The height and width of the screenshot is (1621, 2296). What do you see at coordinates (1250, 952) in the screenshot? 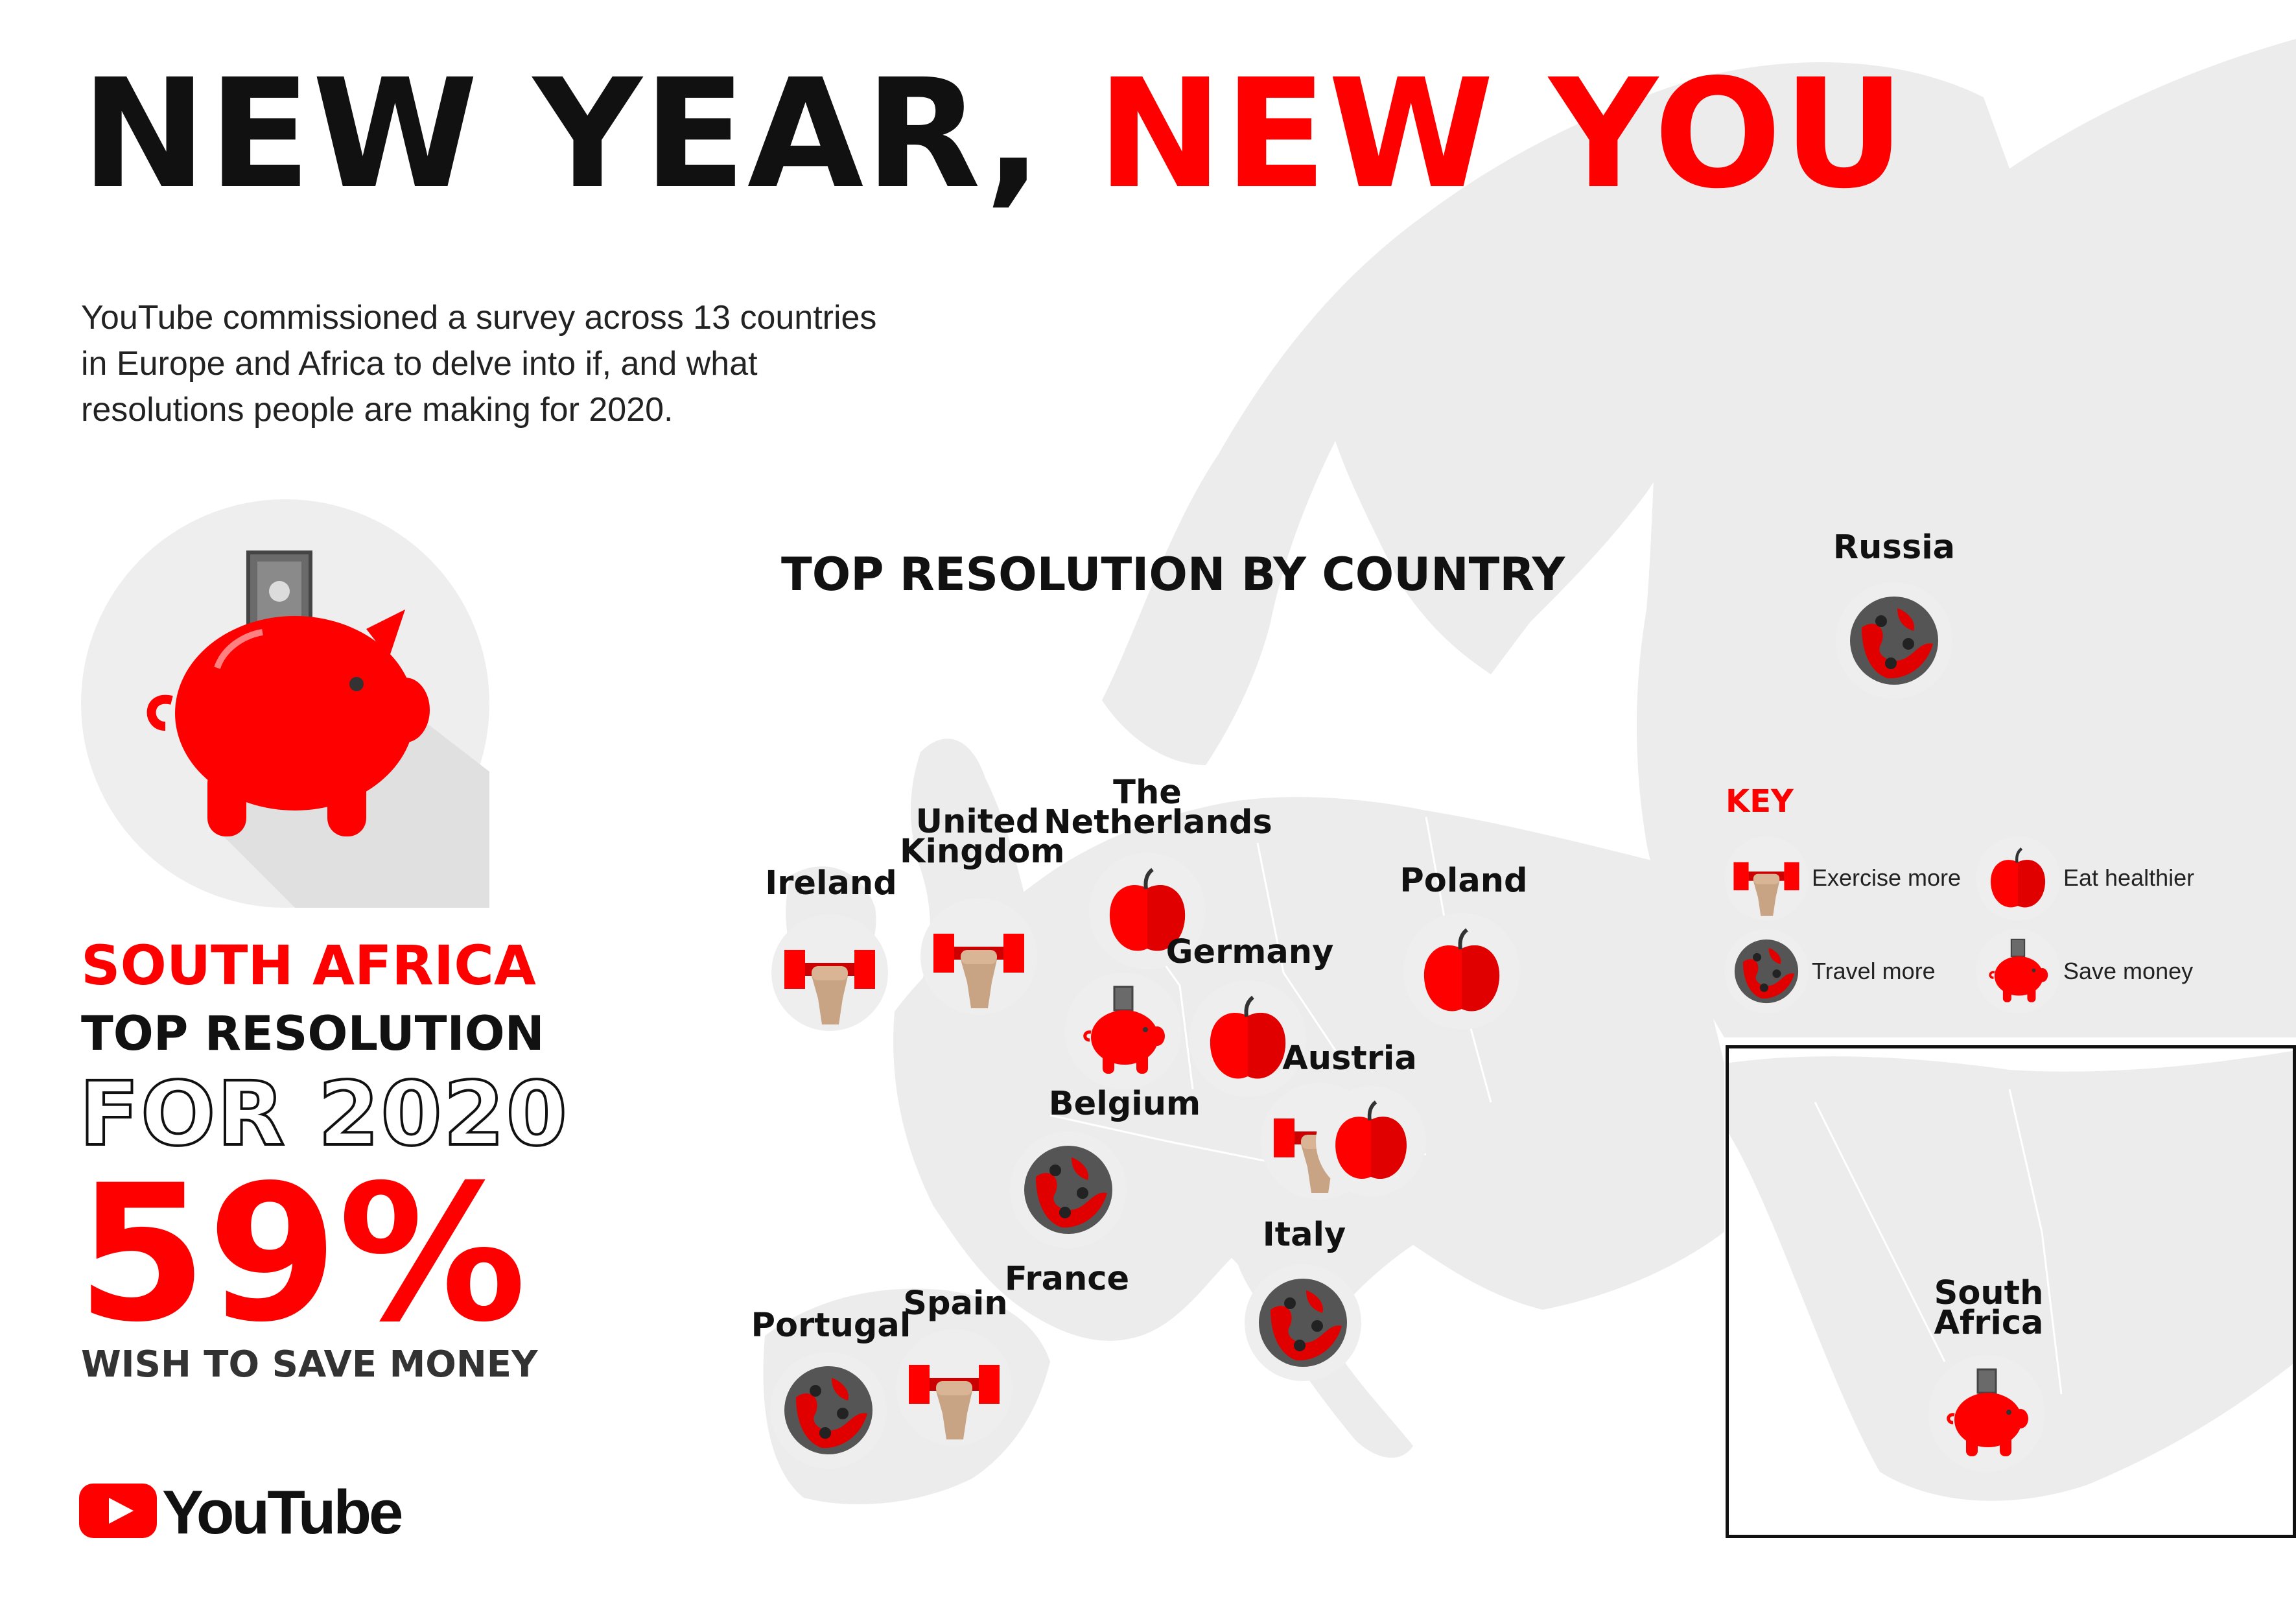
I see `country-label-germany: Germany` at bounding box center [1250, 952].